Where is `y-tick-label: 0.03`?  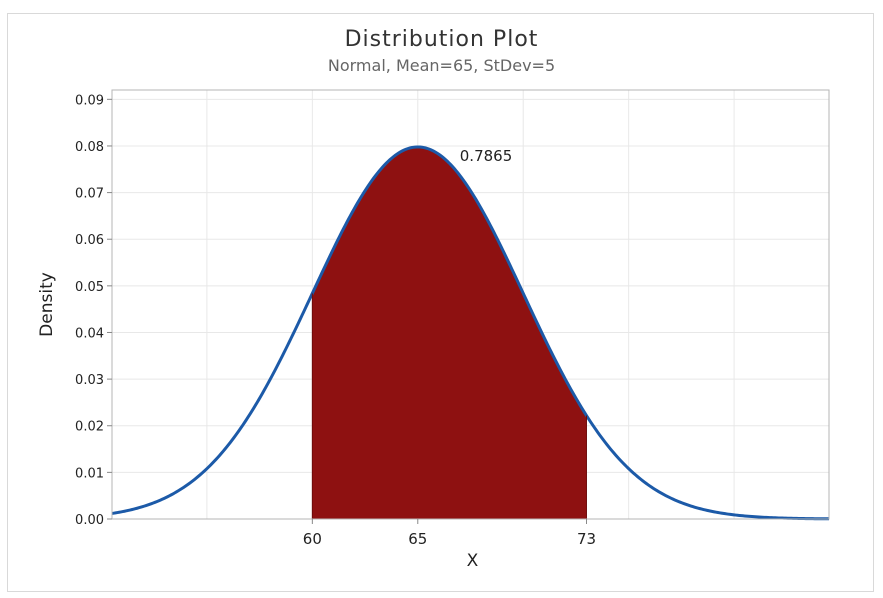 y-tick-label: 0.03 is located at coordinates (89, 380).